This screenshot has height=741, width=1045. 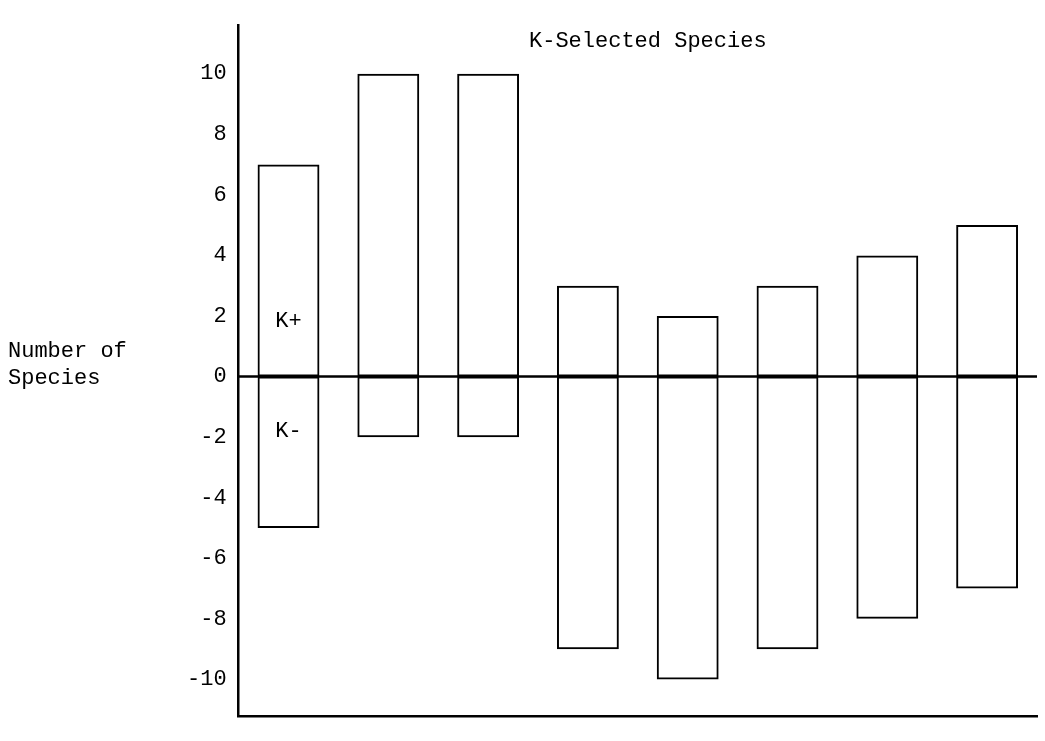 What do you see at coordinates (288, 432) in the screenshot?
I see `series-label: K-` at bounding box center [288, 432].